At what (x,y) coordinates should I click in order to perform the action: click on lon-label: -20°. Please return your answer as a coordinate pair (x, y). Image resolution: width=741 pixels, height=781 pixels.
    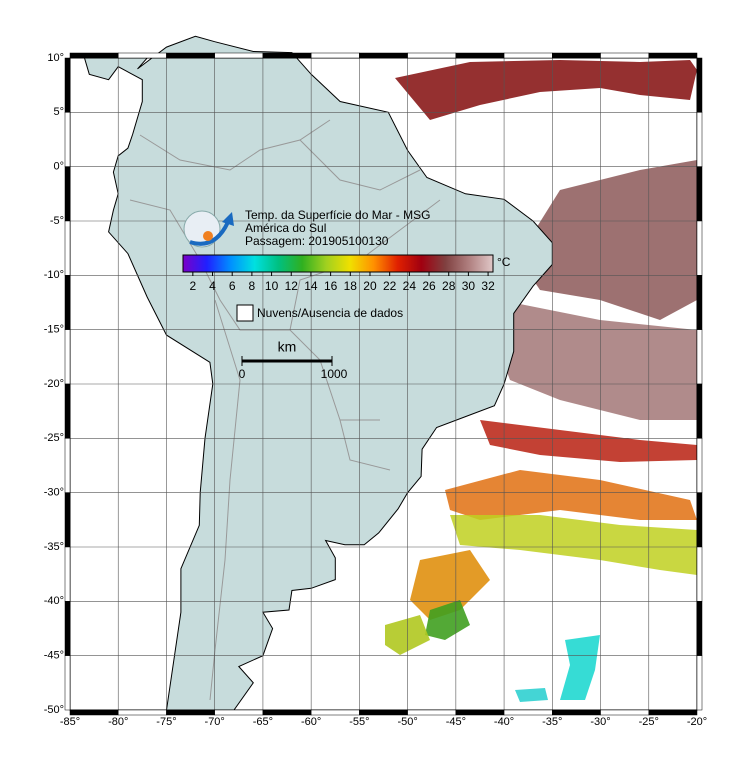
    Looking at the image, I should click on (697, 722).